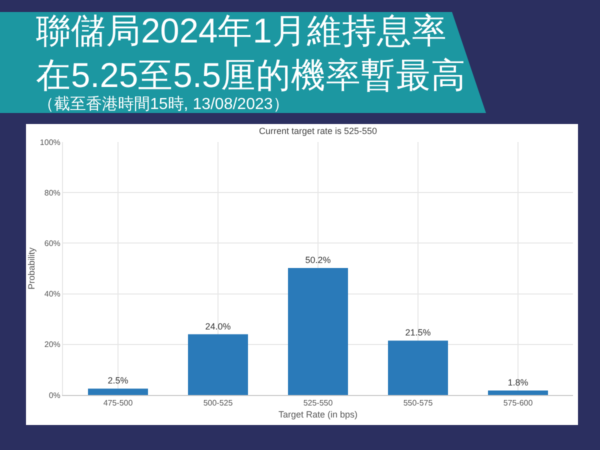 The width and height of the screenshot is (600, 450). What do you see at coordinates (251, 54) in the screenshot?
I see `chart-title: 聯儲局2024年1月維持息率在5.25至5.5厘的機率暫最高` at bounding box center [251, 54].